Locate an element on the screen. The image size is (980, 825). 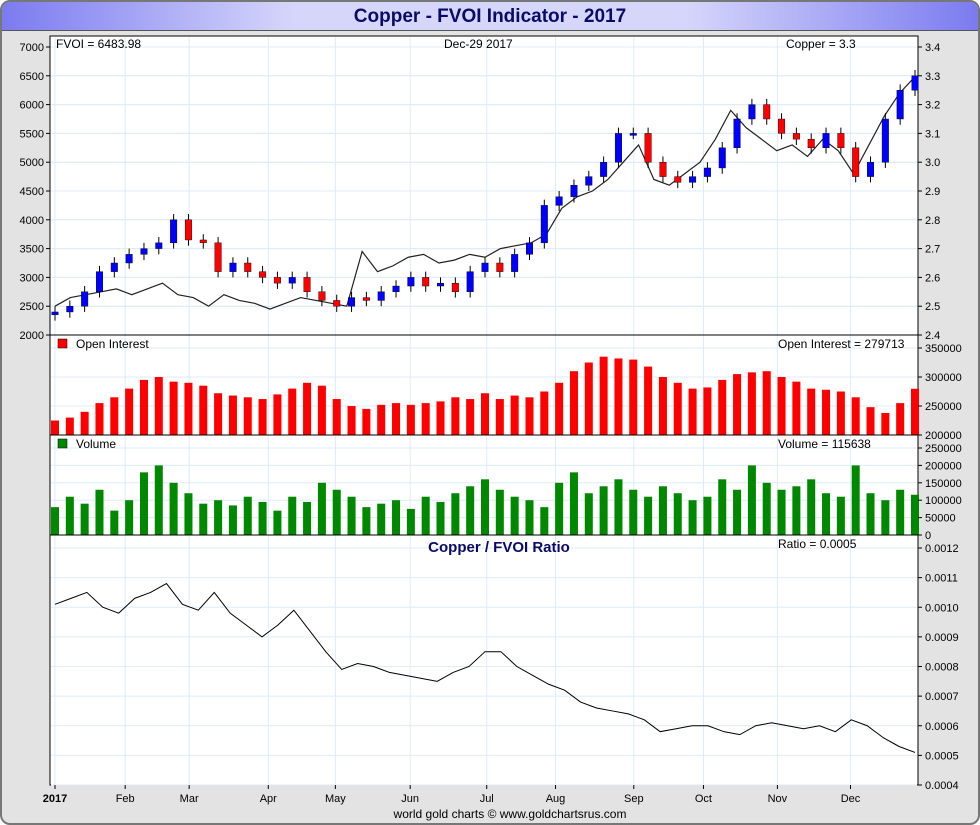
oi-axis-tick-label: 200000 is located at coordinates (943, 436).